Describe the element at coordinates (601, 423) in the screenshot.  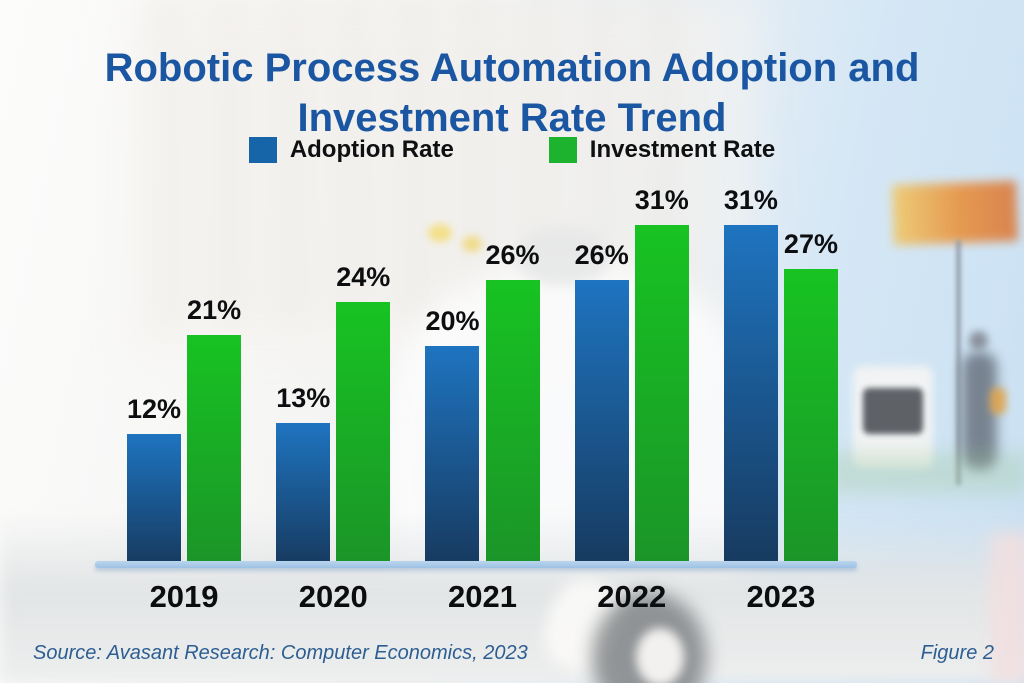
I see `bar-adoption-rate-2022` at that location.